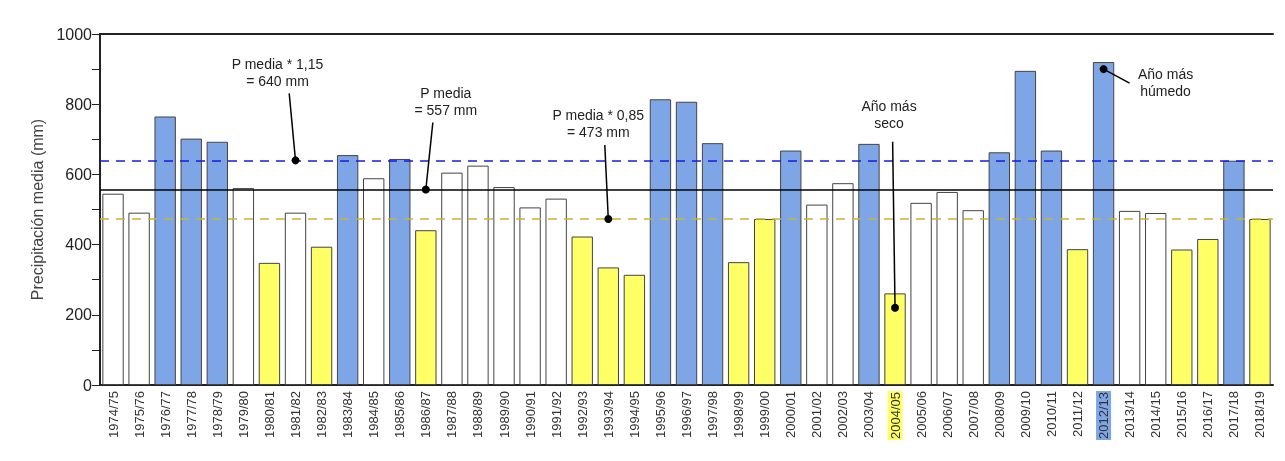 This screenshot has width=1285, height=461. Describe the element at coordinates (79, 104) in the screenshot. I see `y-tick-label: 800` at that location.